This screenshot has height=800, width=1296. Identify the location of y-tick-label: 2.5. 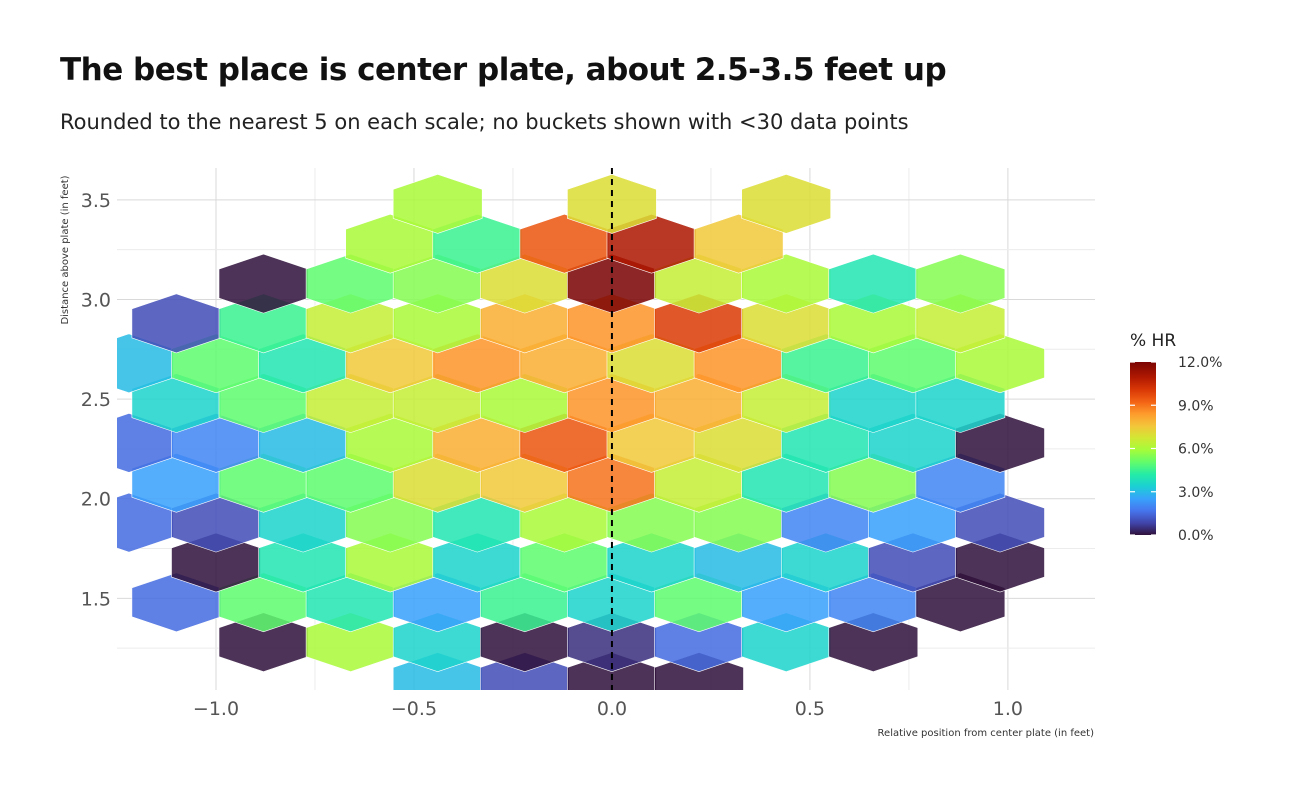
(96, 400).